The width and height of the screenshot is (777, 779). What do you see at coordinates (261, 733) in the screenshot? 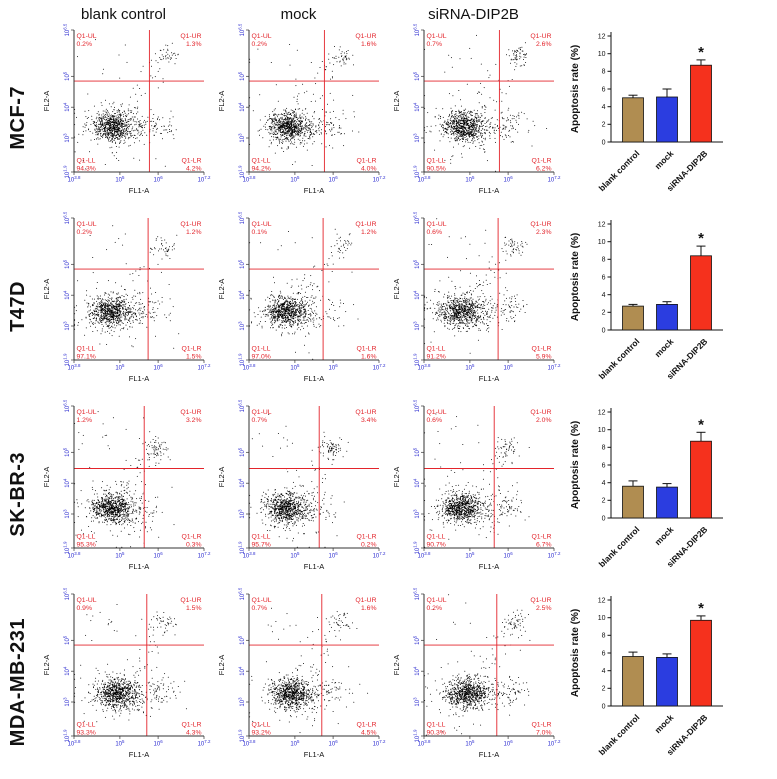
I see `quadrant-ll-percent: 93.2%` at bounding box center [261, 733].